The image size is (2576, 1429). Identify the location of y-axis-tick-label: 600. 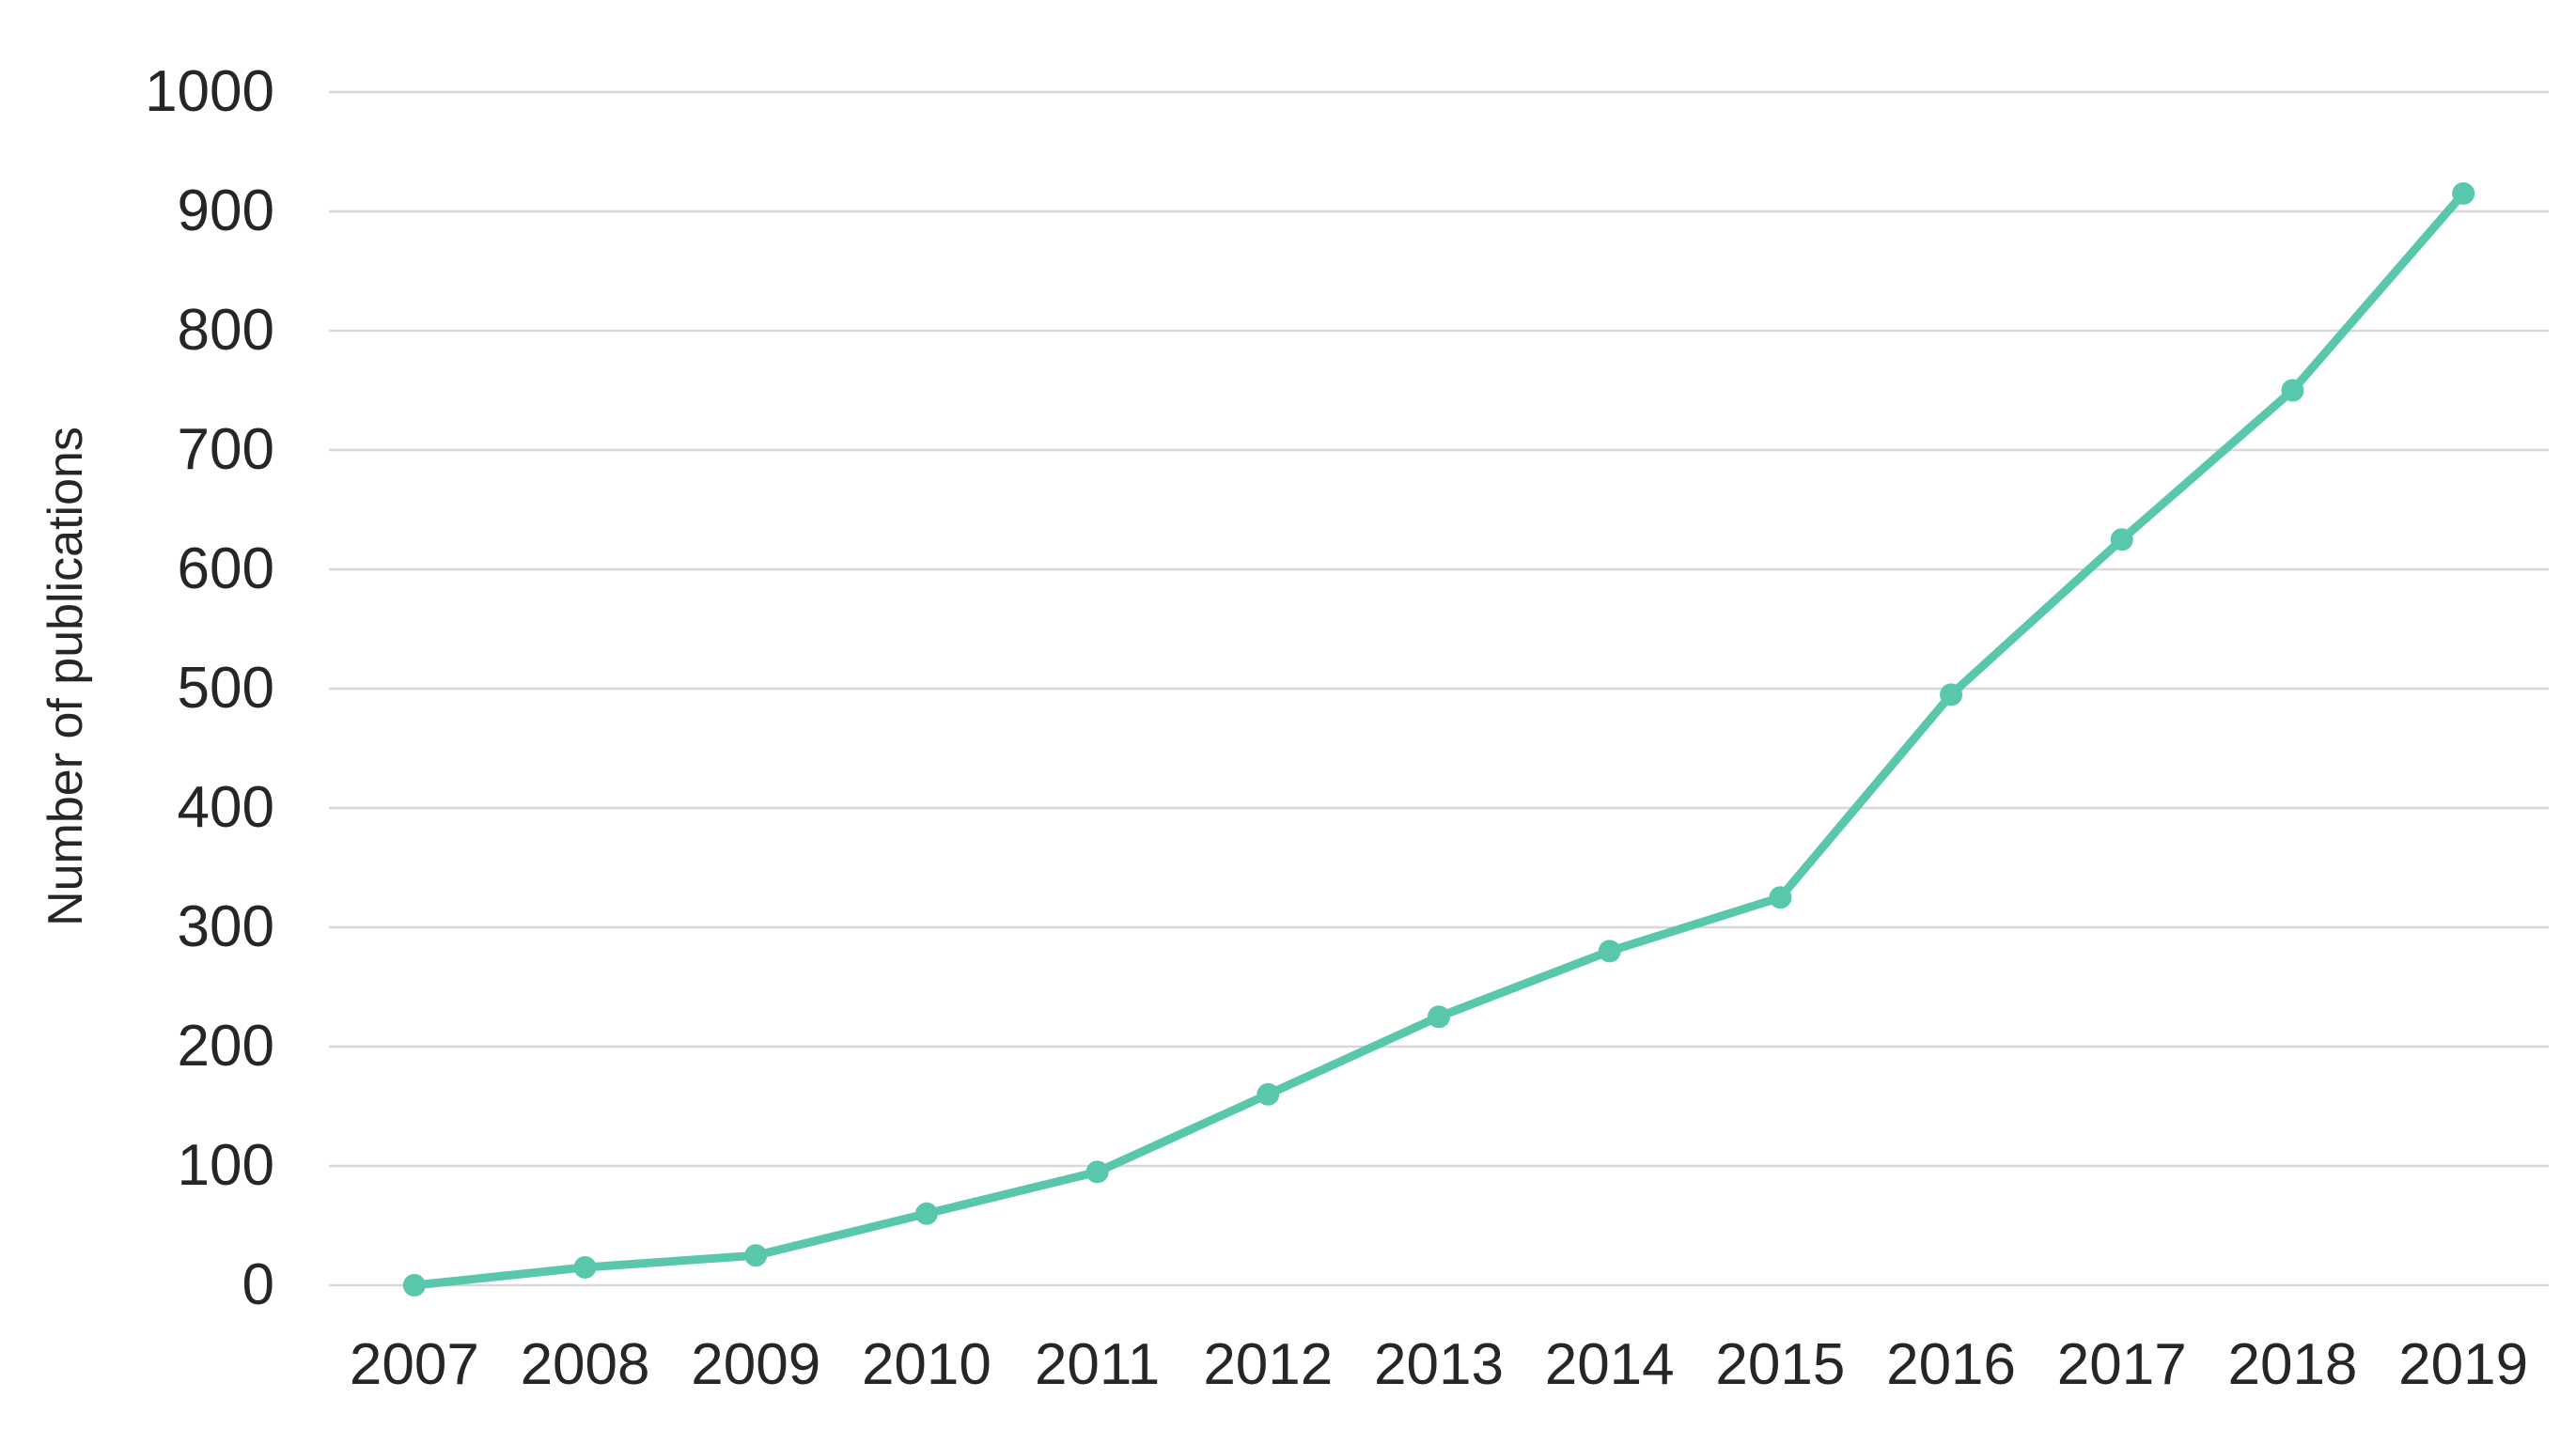
(225, 568).